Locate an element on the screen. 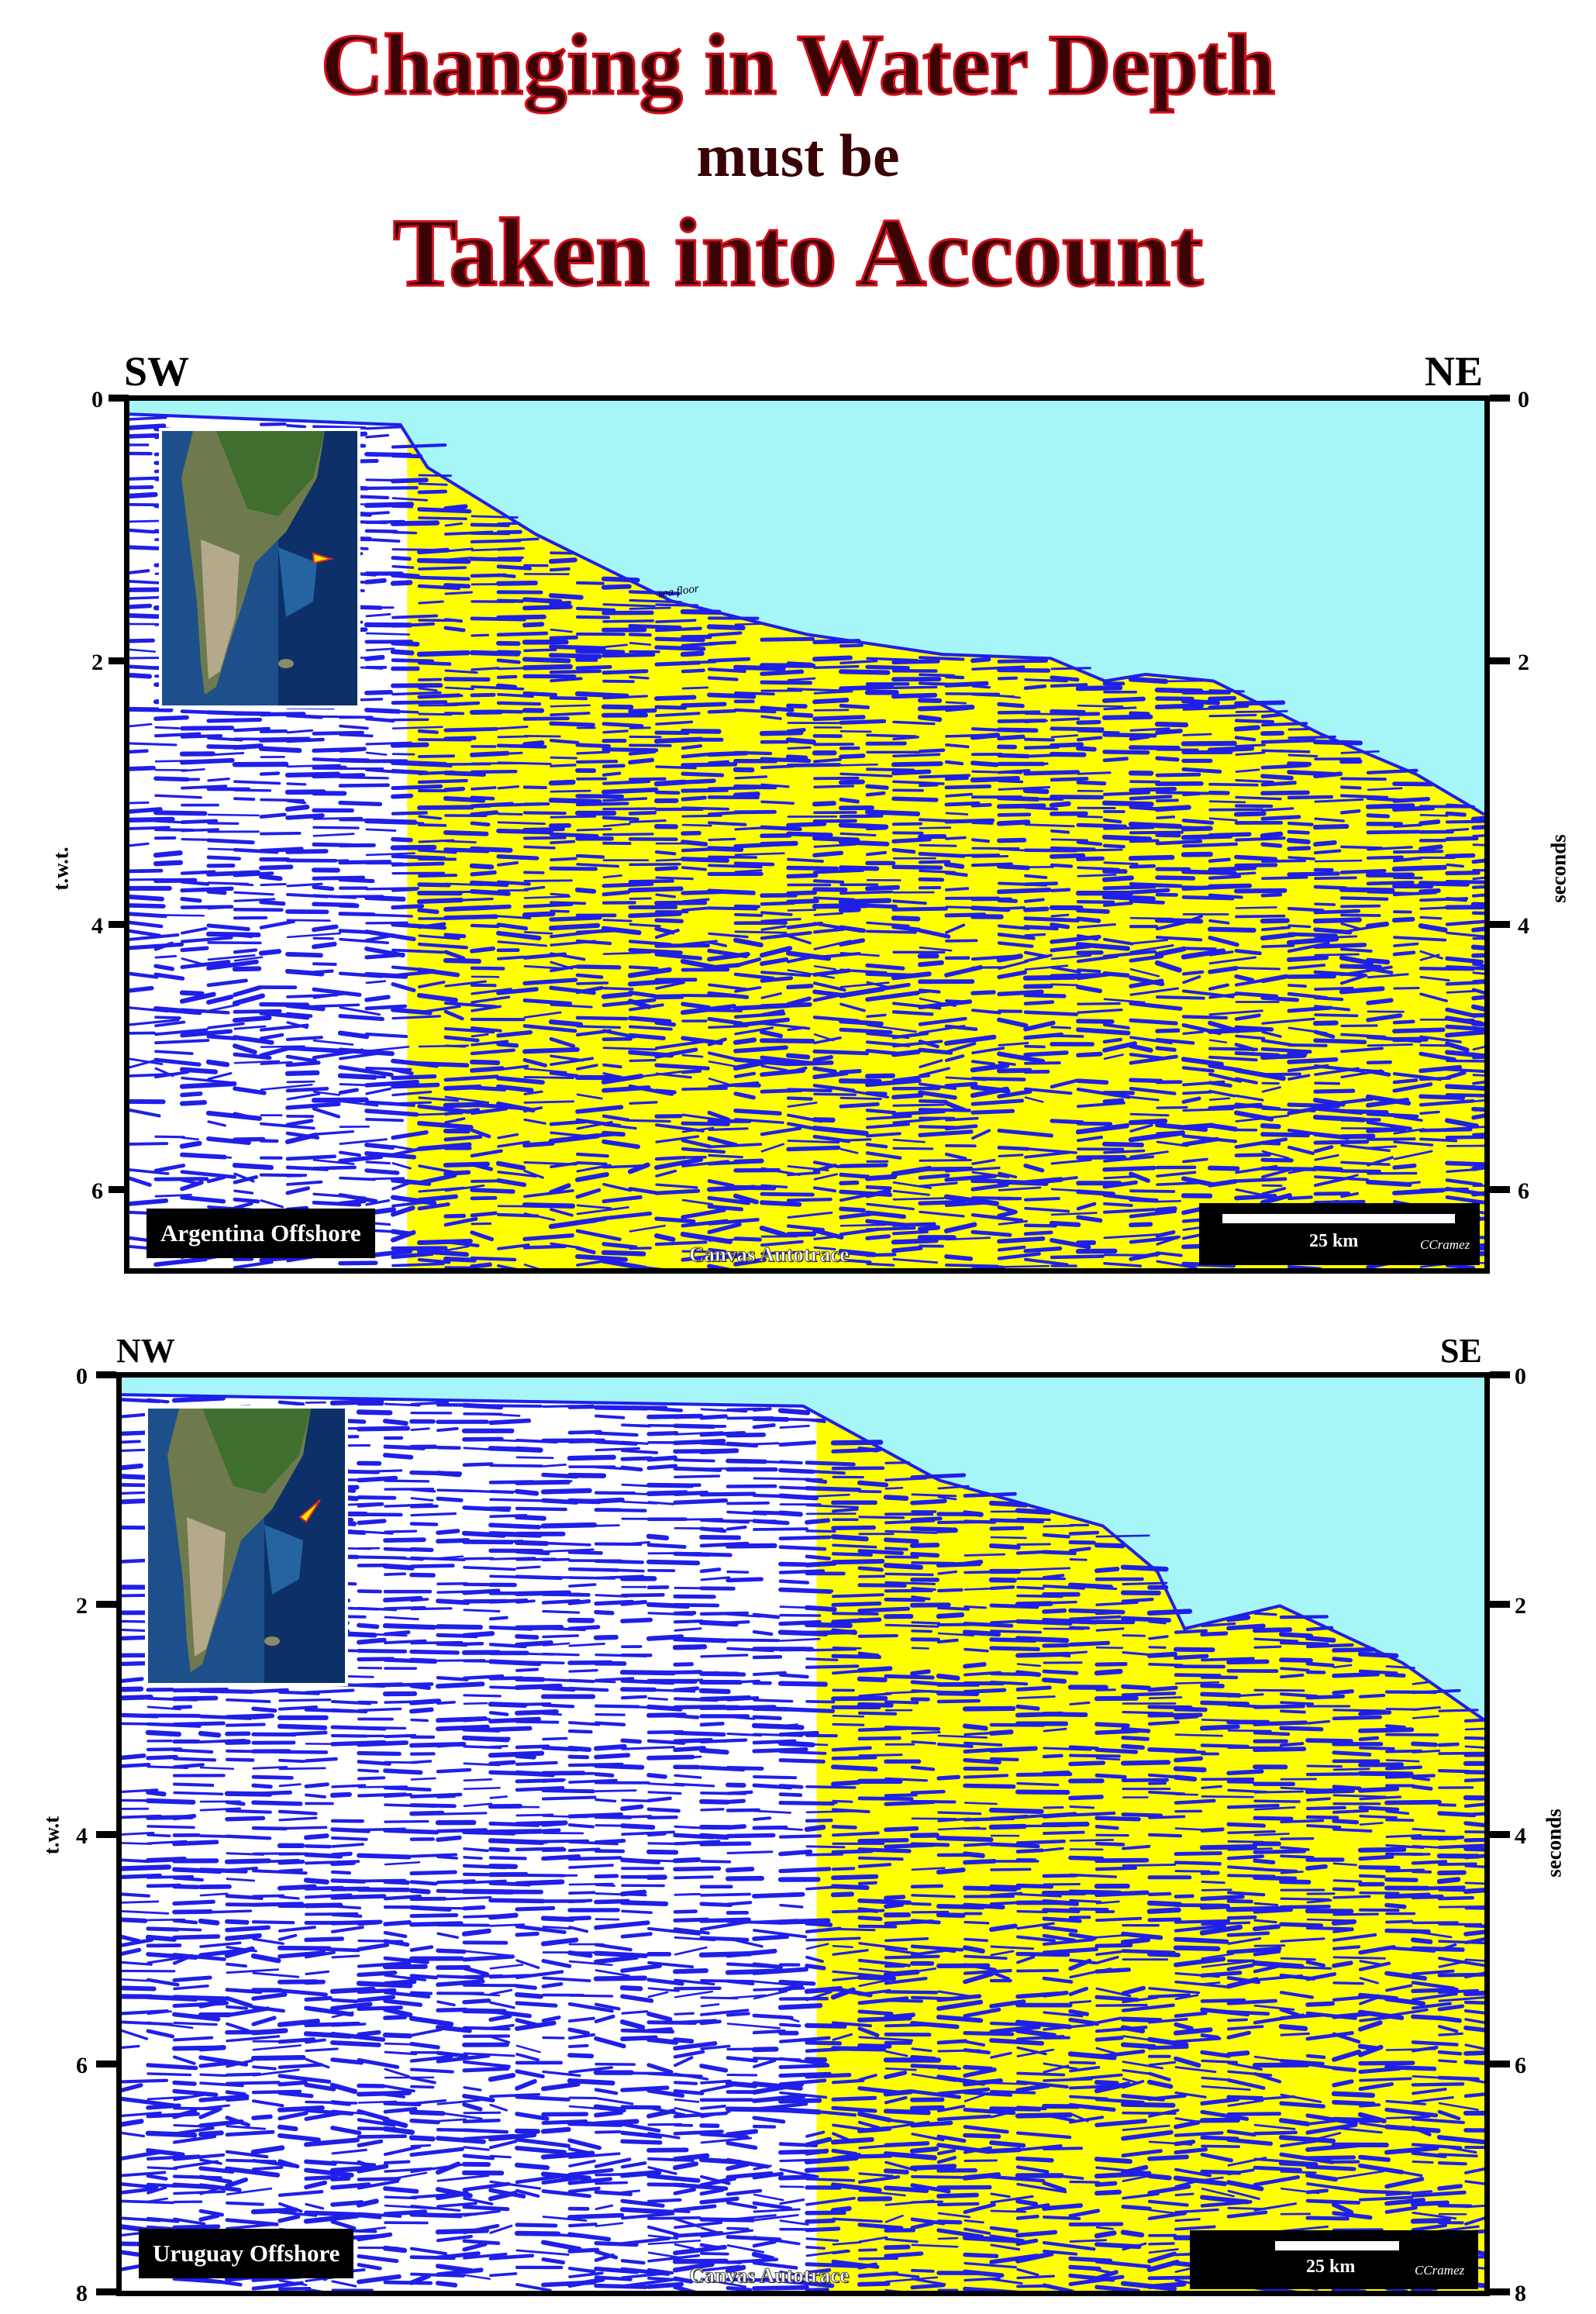 Image resolution: width=1596 pixels, height=2314 pixels. left-tickmark is located at coordinates (106, 1835).